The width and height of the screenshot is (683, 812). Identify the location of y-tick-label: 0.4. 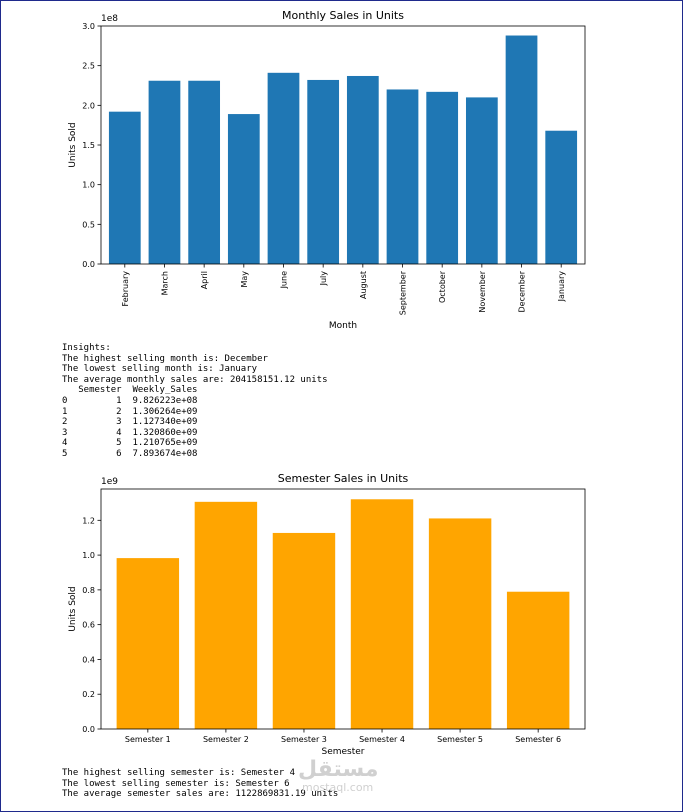
(88, 659).